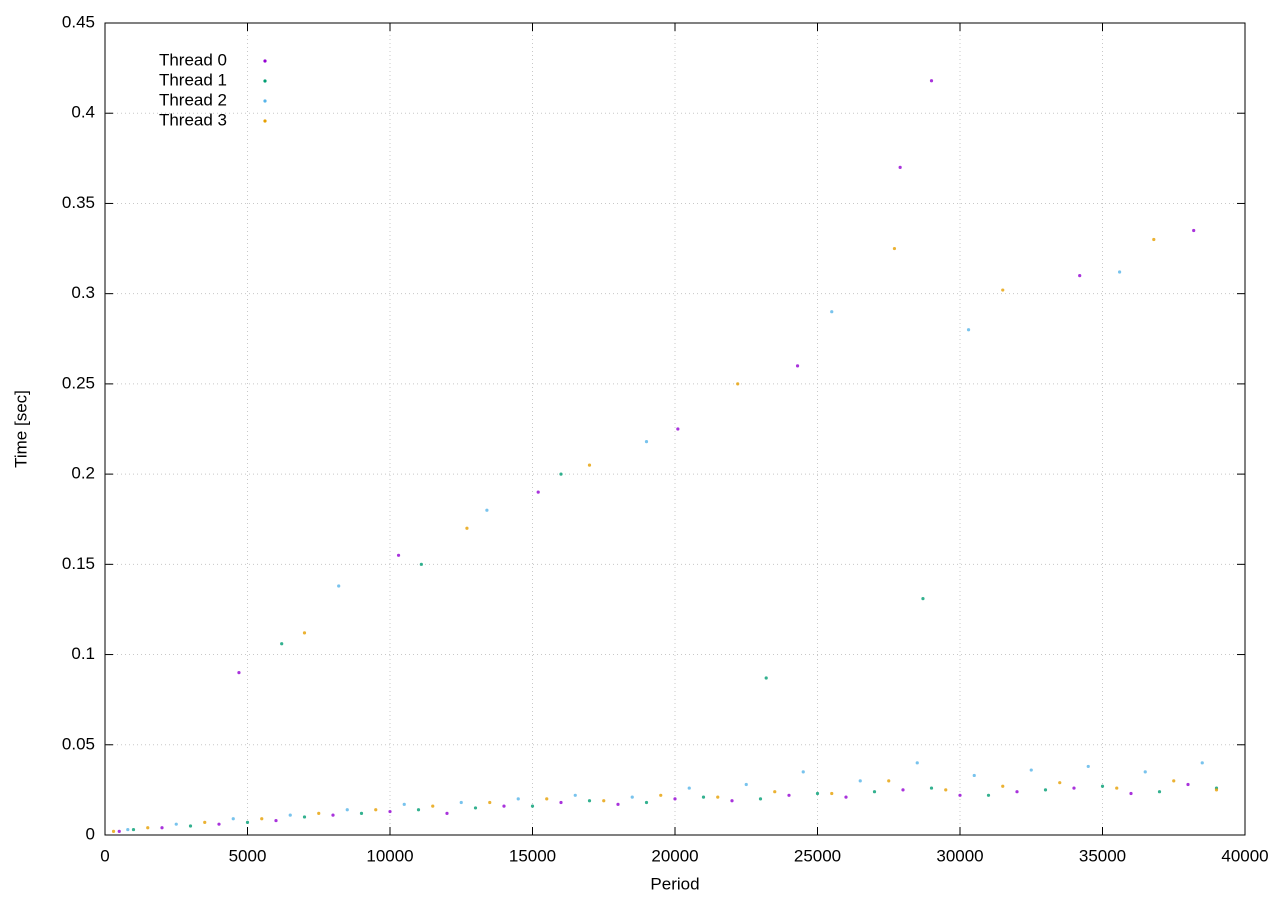  Describe the element at coordinates (817, 855) in the screenshot. I see `x-tick-label: 25000` at that location.